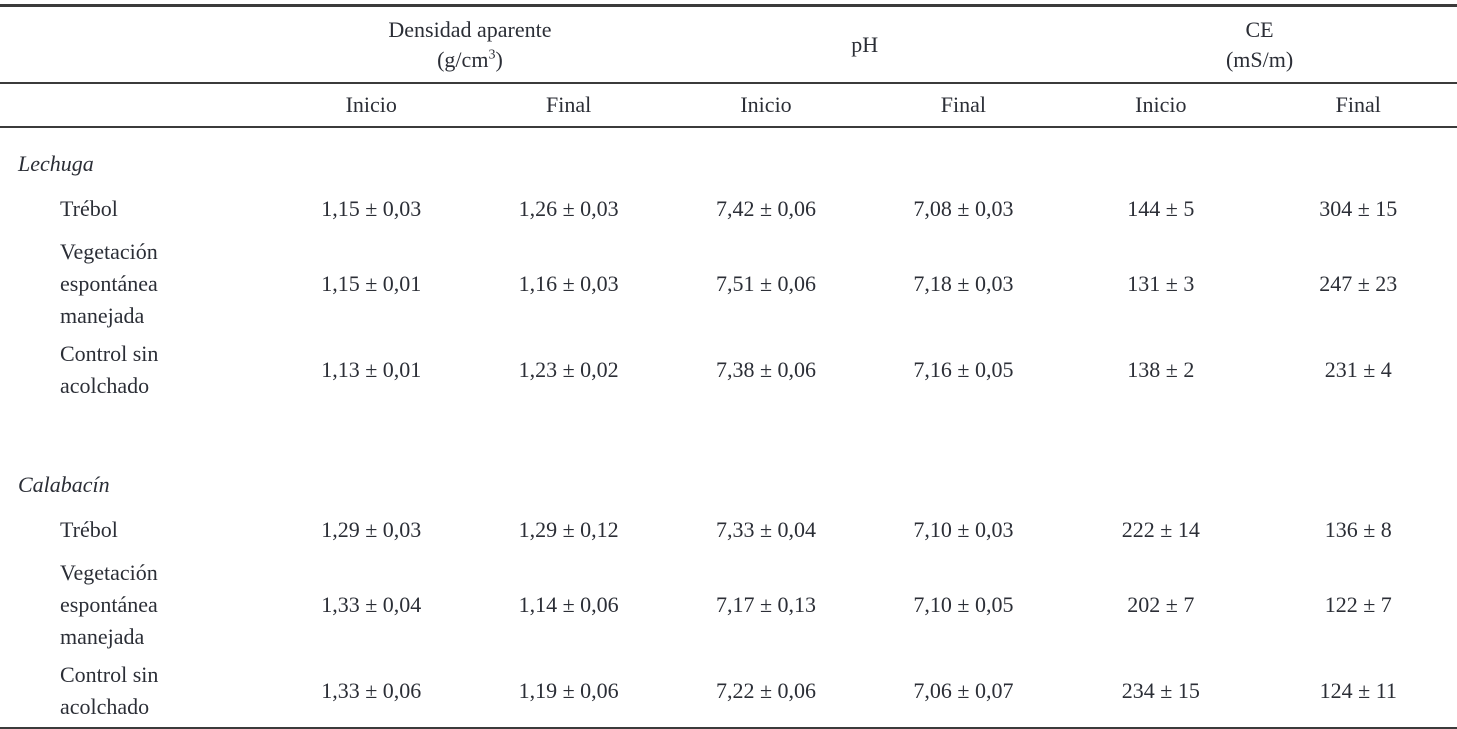  What do you see at coordinates (963, 105) in the screenshot?
I see `subheader-ph-final: Final` at bounding box center [963, 105].